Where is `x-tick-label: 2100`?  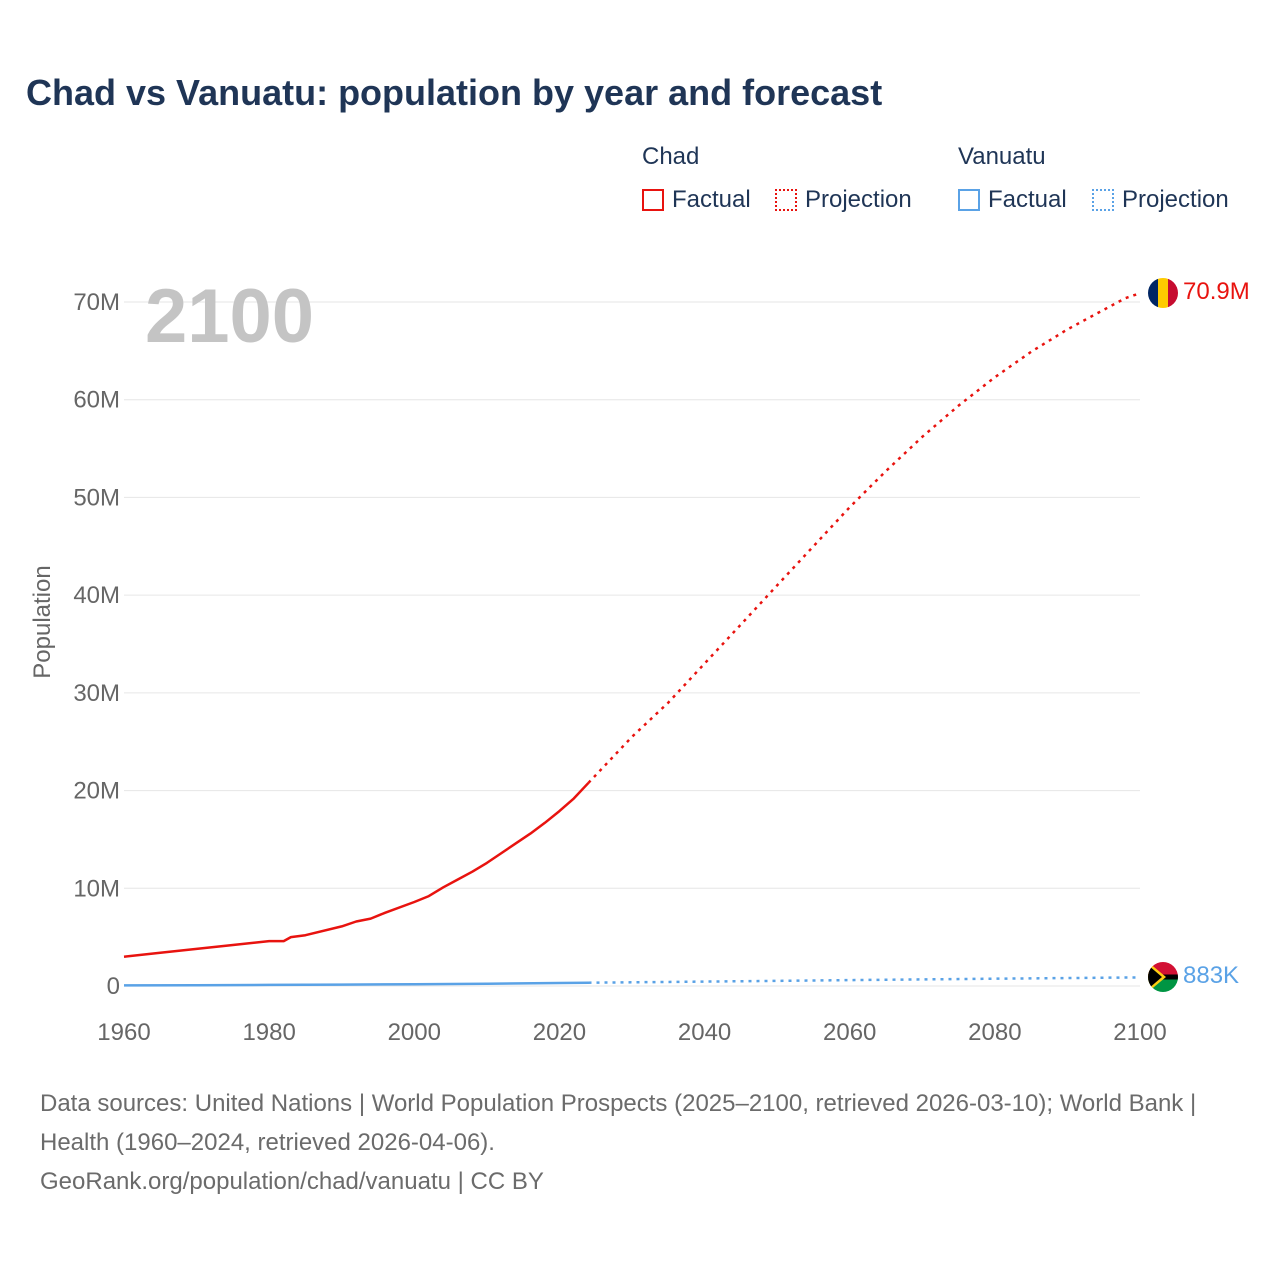
x-tick-label: 2100 is located at coordinates (1139, 1032).